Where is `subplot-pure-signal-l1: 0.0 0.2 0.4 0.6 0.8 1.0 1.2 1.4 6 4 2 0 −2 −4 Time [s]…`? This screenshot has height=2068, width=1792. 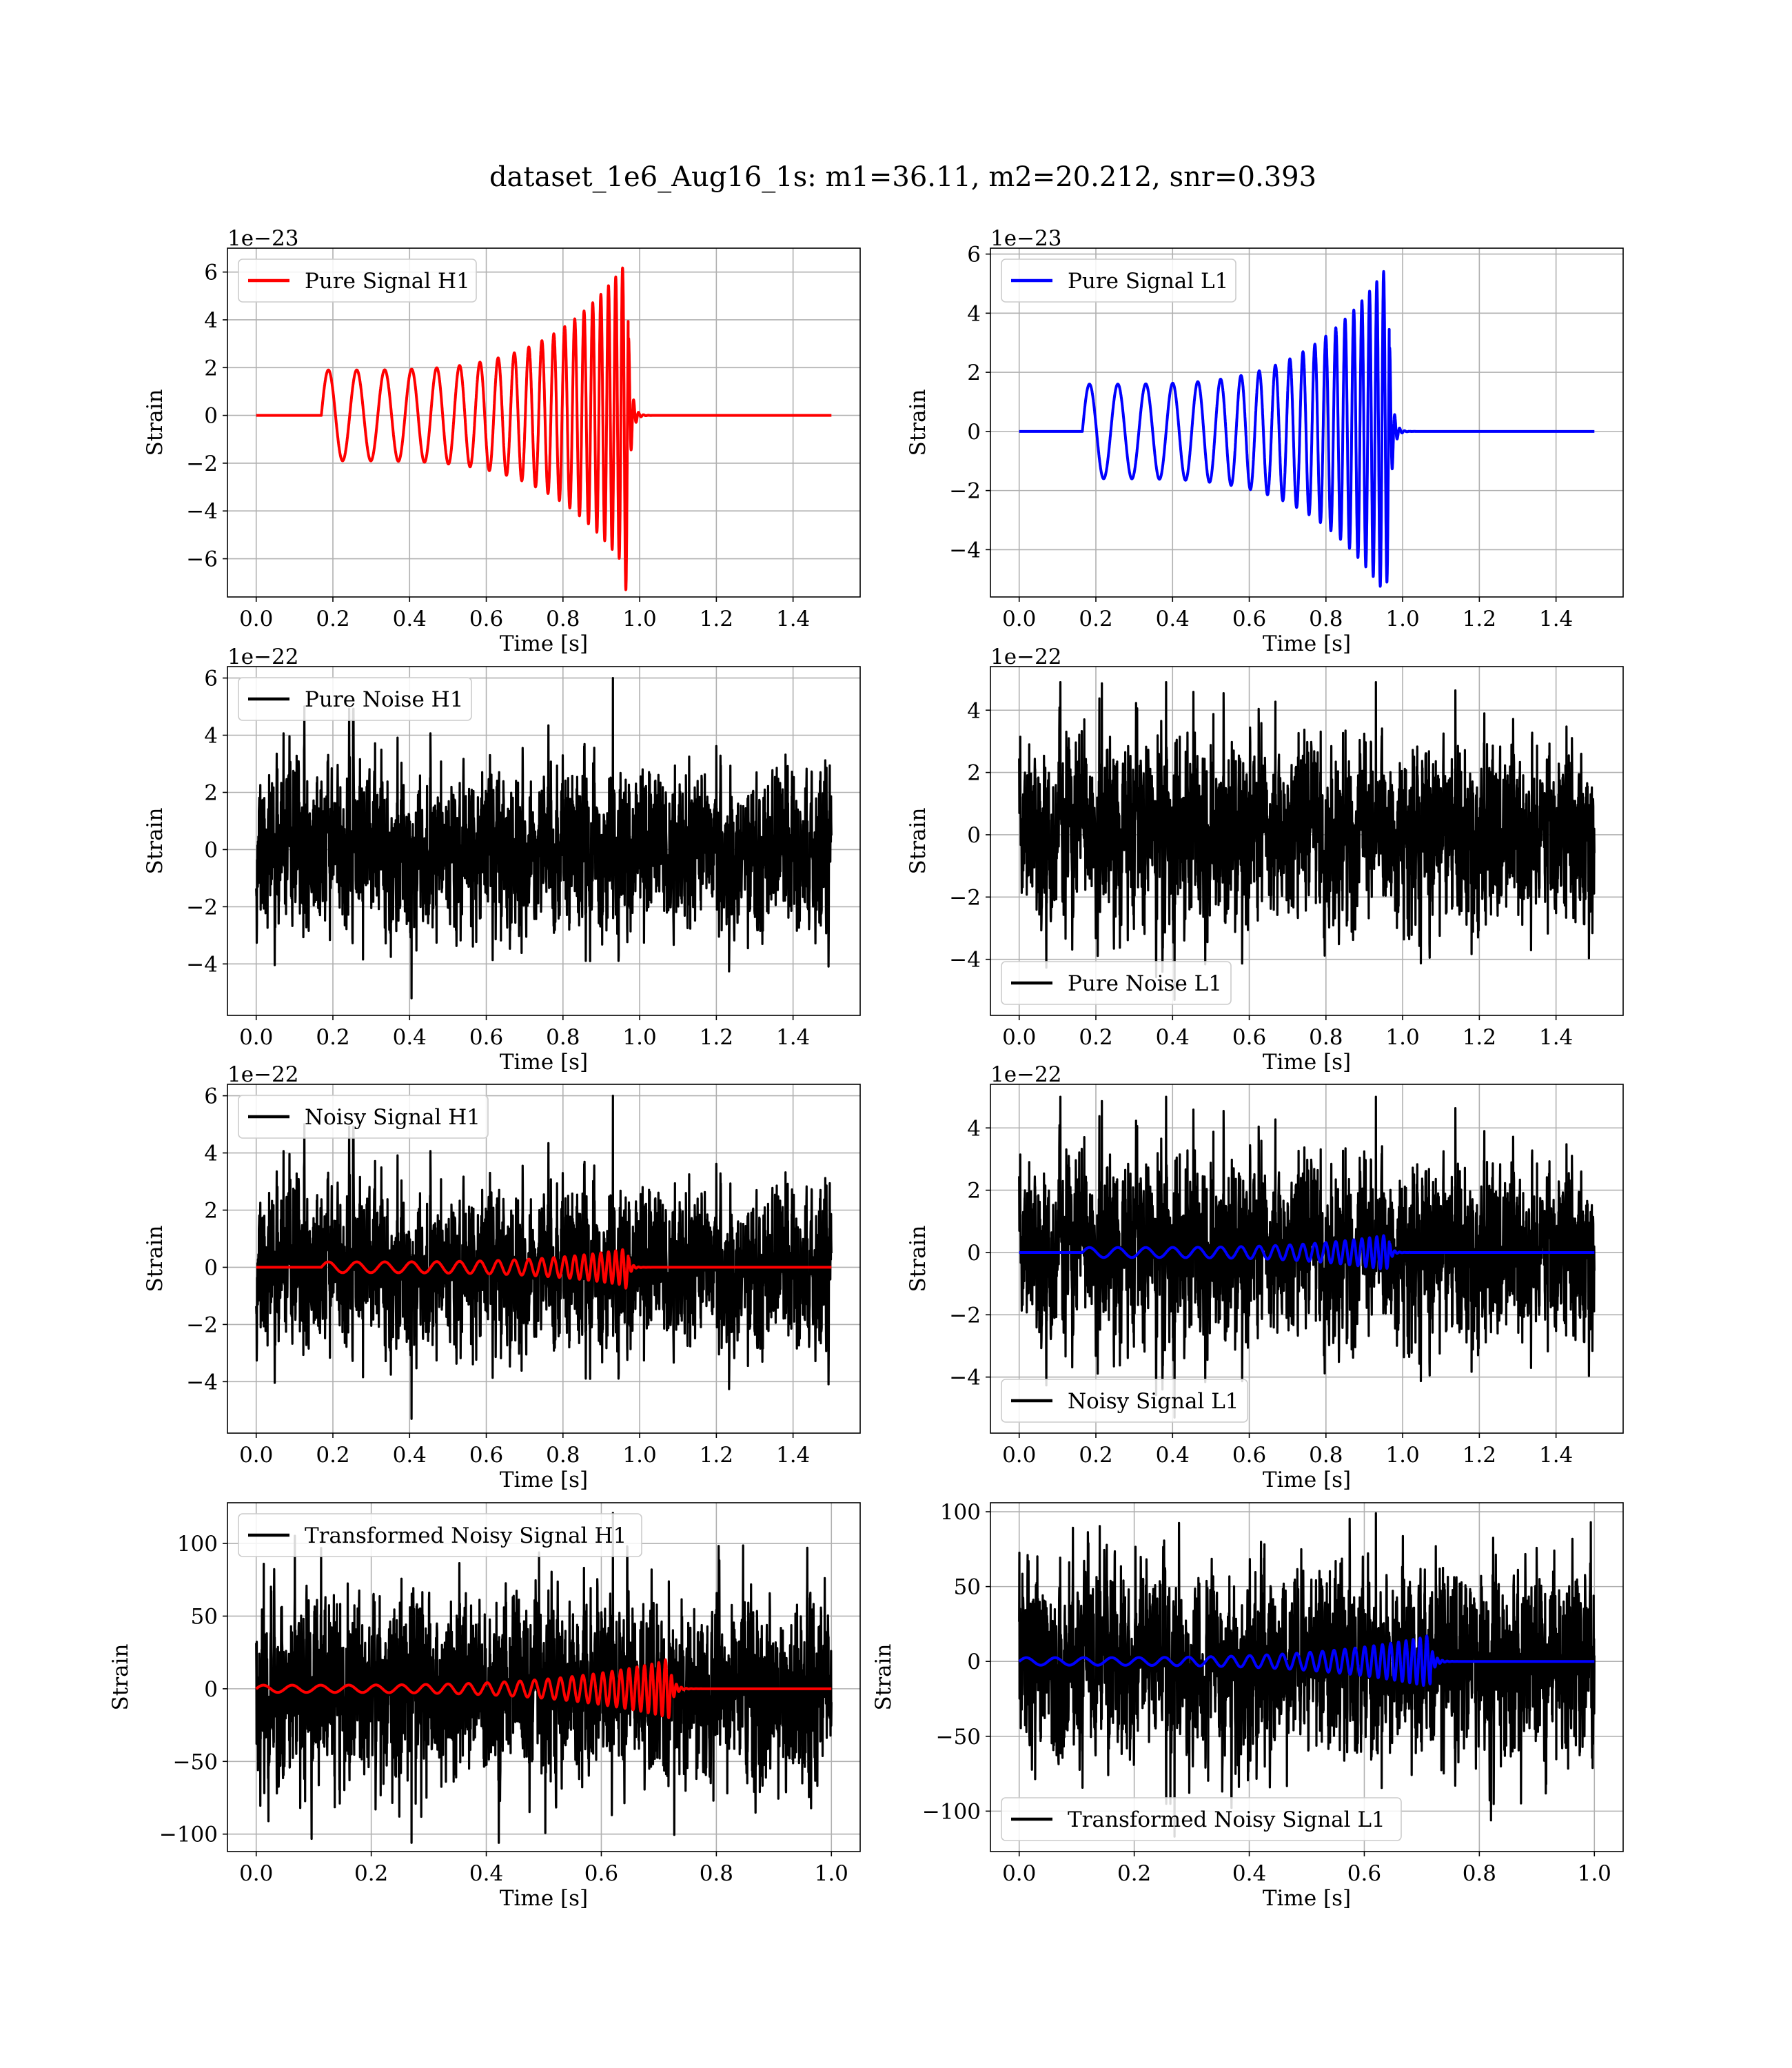 subplot-pure-signal-l1: 0.0 0.2 0.4 0.6 0.8 1.0 1.2 1.4 6 4 2 0 −2 −4 Time [s]… is located at coordinates (1265, 441).